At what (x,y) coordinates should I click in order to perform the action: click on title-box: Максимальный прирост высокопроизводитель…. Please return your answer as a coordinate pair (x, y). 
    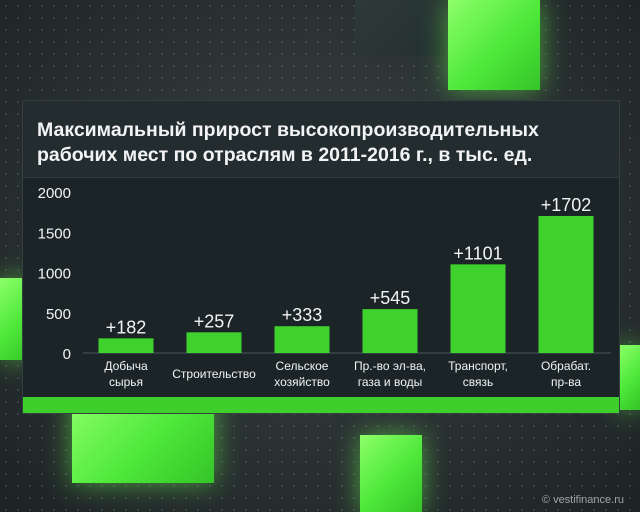
    Looking at the image, I should click on (321, 139).